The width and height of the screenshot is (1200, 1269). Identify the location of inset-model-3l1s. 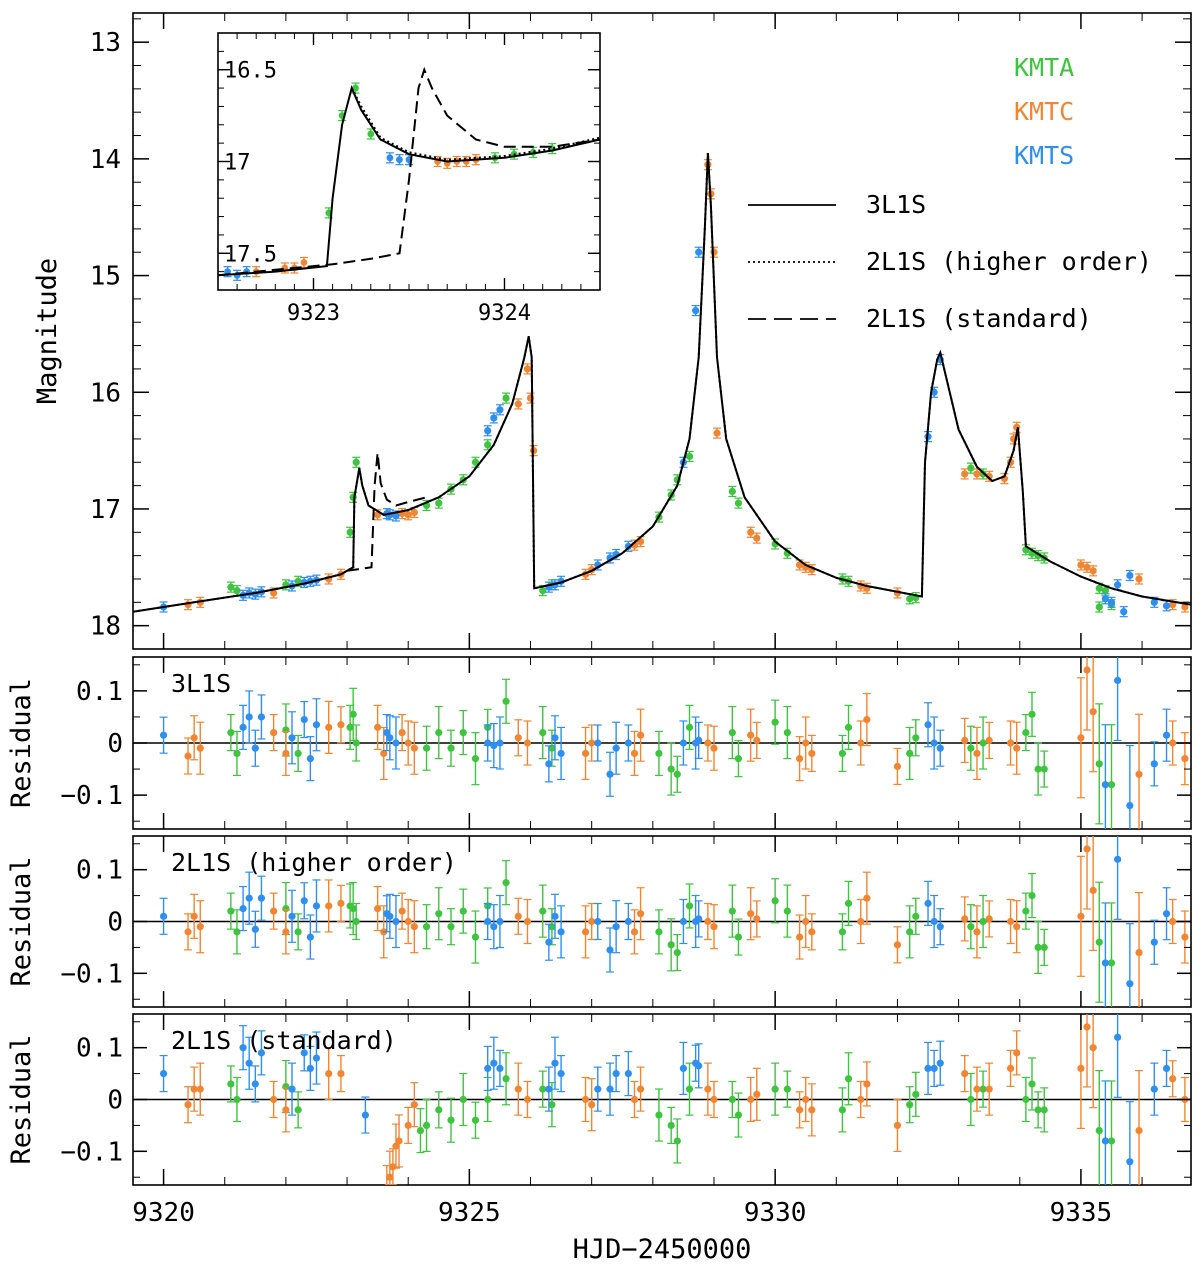
(409, 181).